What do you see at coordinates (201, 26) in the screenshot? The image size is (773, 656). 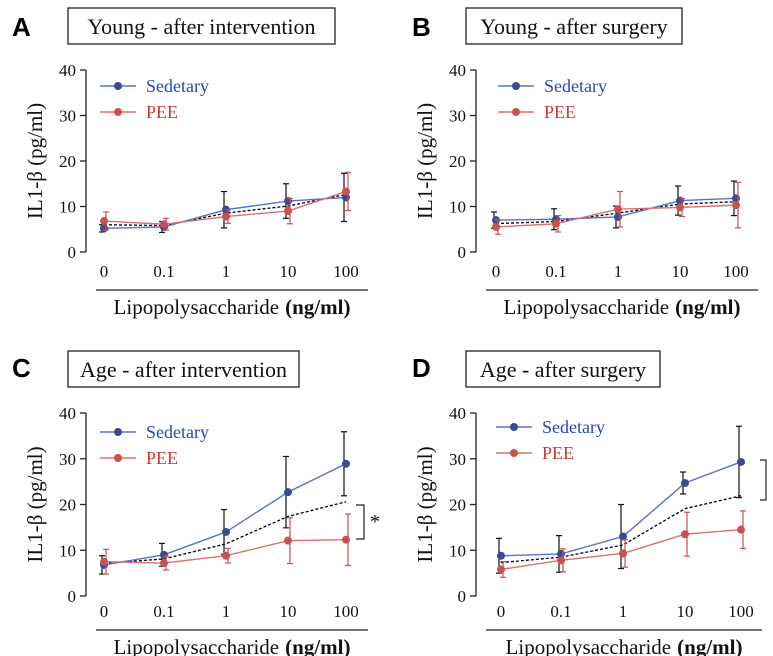 I see `chart-title: Young - after intervention` at bounding box center [201, 26].